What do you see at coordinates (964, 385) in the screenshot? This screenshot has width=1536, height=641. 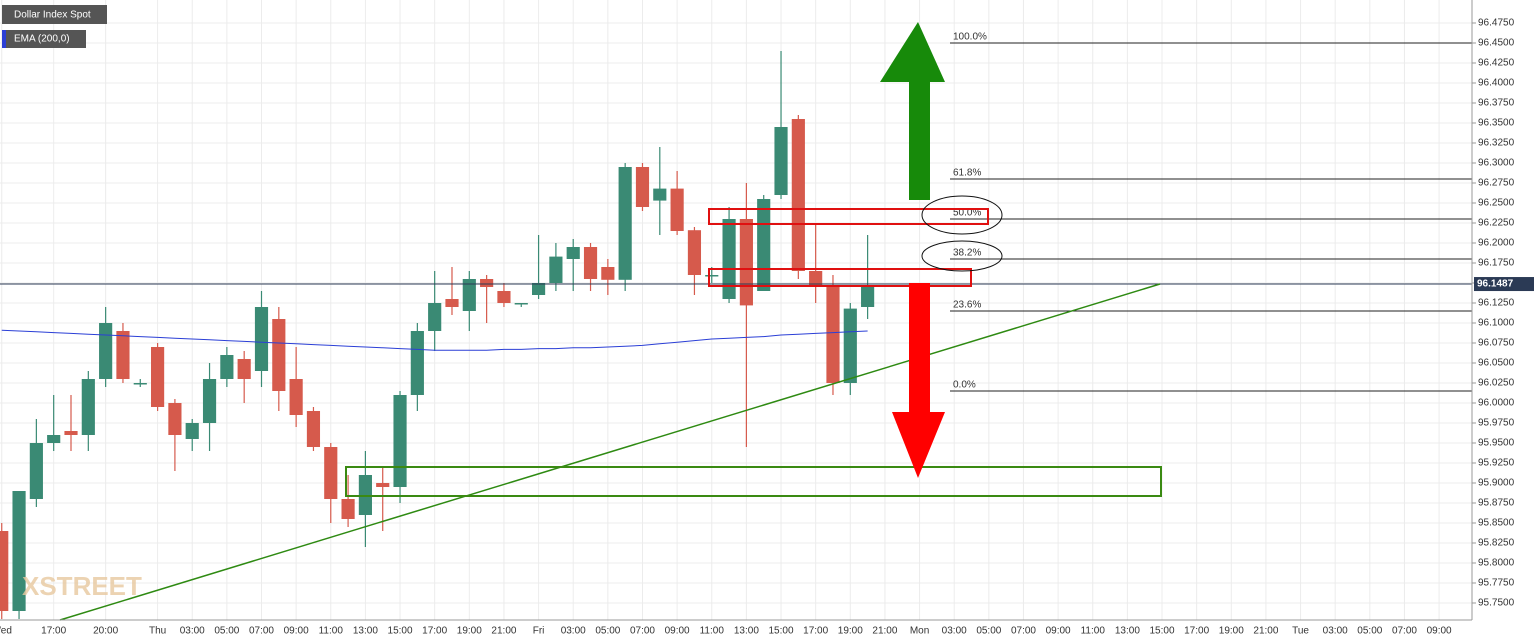 I see `fib-label: 0.0%` at bounding box center [964, 385].